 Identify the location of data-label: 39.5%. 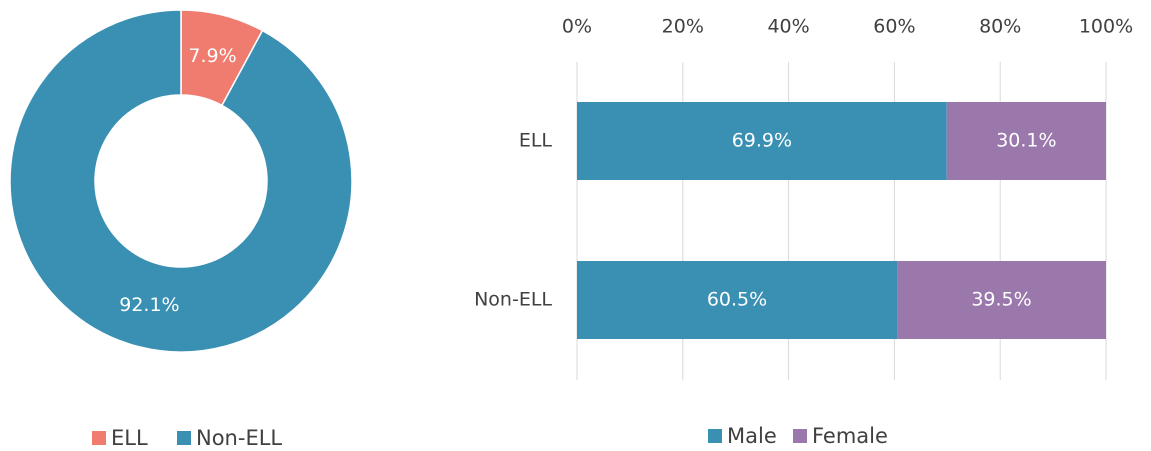
(1001, 300).